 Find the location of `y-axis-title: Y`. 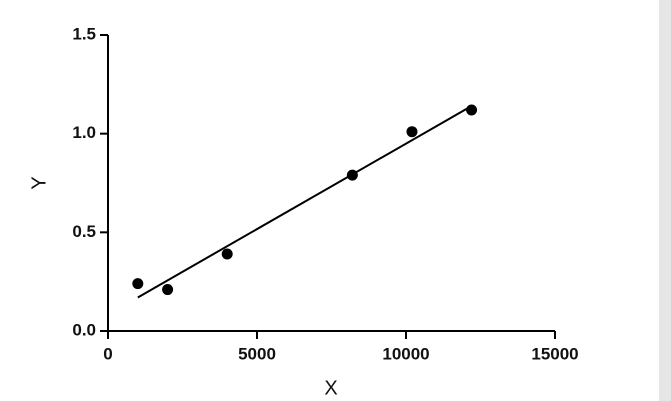

y-axis-title: Y is located at coordinates (39, 182).